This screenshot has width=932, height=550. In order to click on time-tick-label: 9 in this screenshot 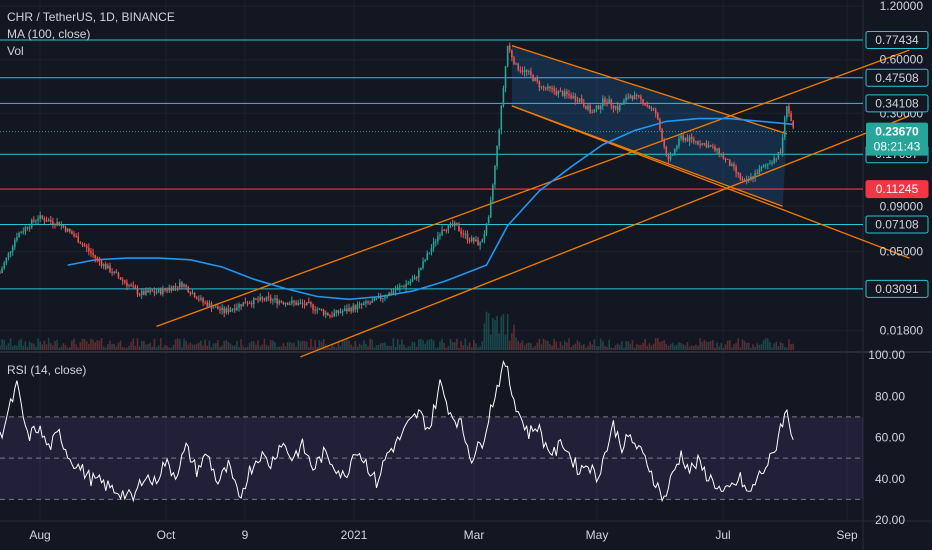, I will do `click(245, 535)`.